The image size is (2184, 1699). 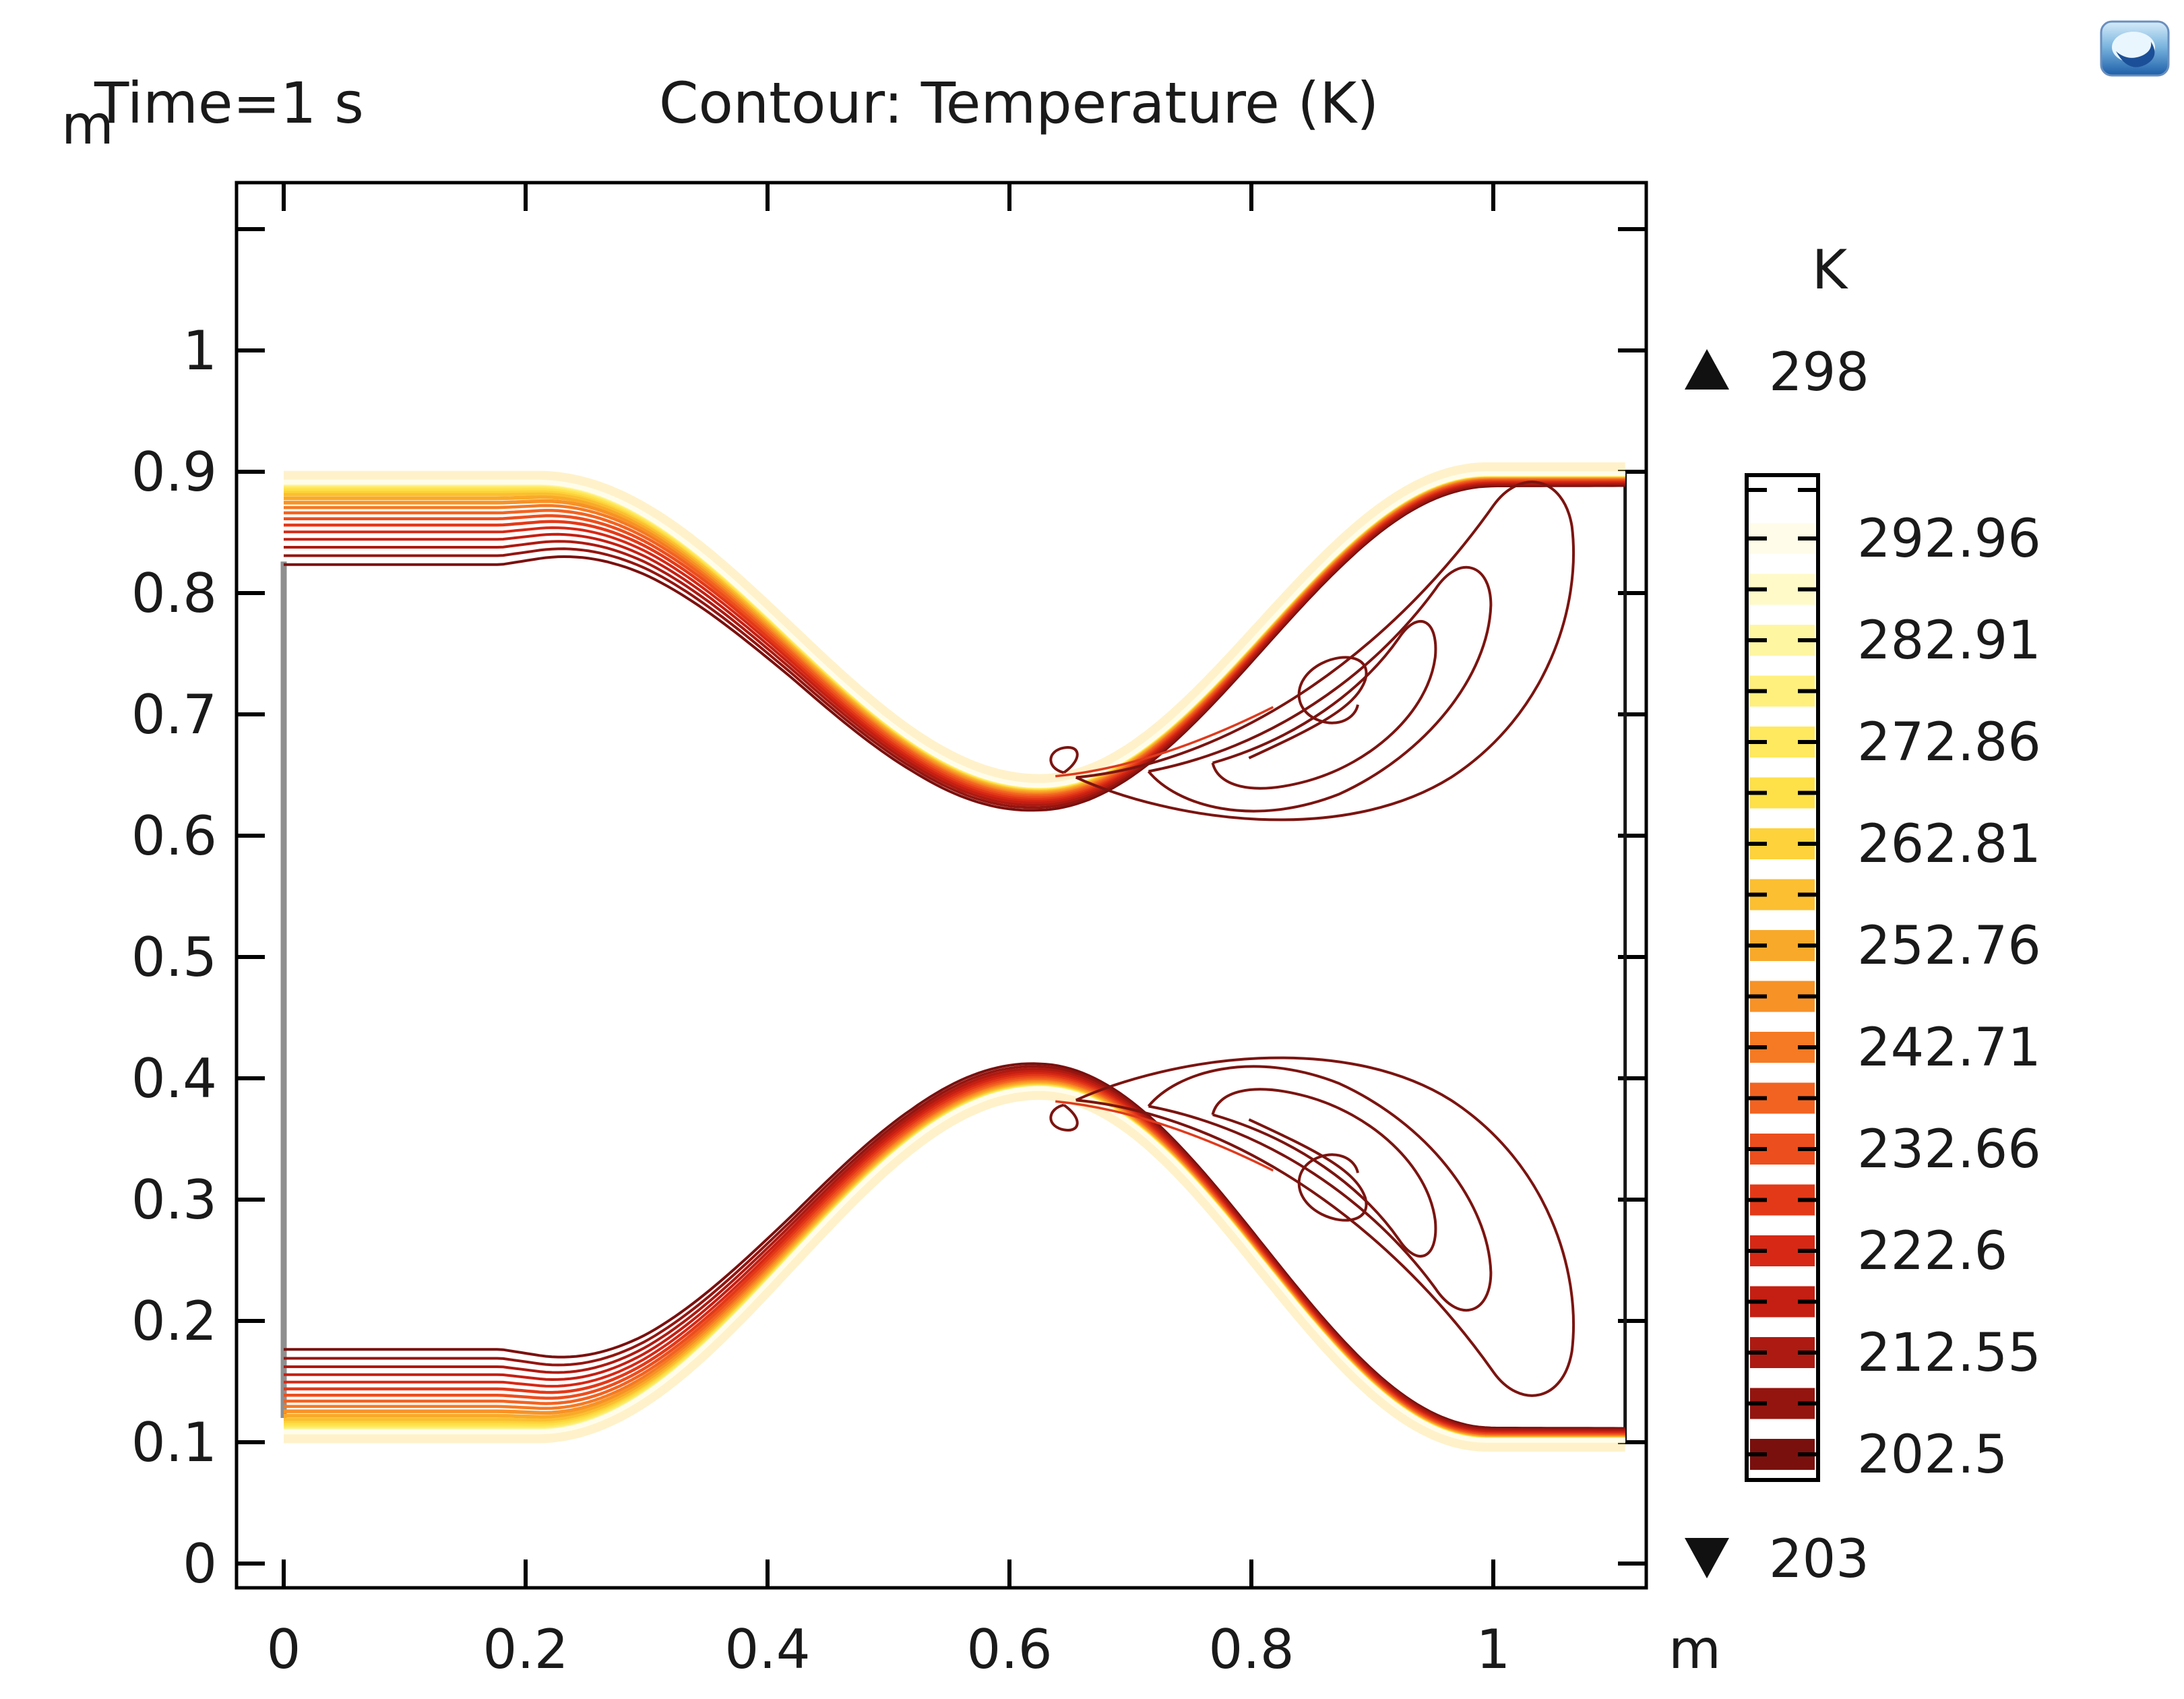 I want to click on vortex-upper, so click(x=1312, y=651).